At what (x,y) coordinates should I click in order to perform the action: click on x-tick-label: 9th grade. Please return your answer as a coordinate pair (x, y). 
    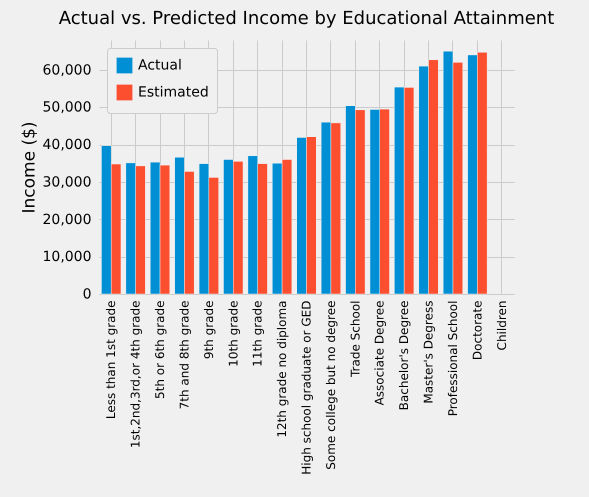
    Looking at the image, I should click on (209, 330).